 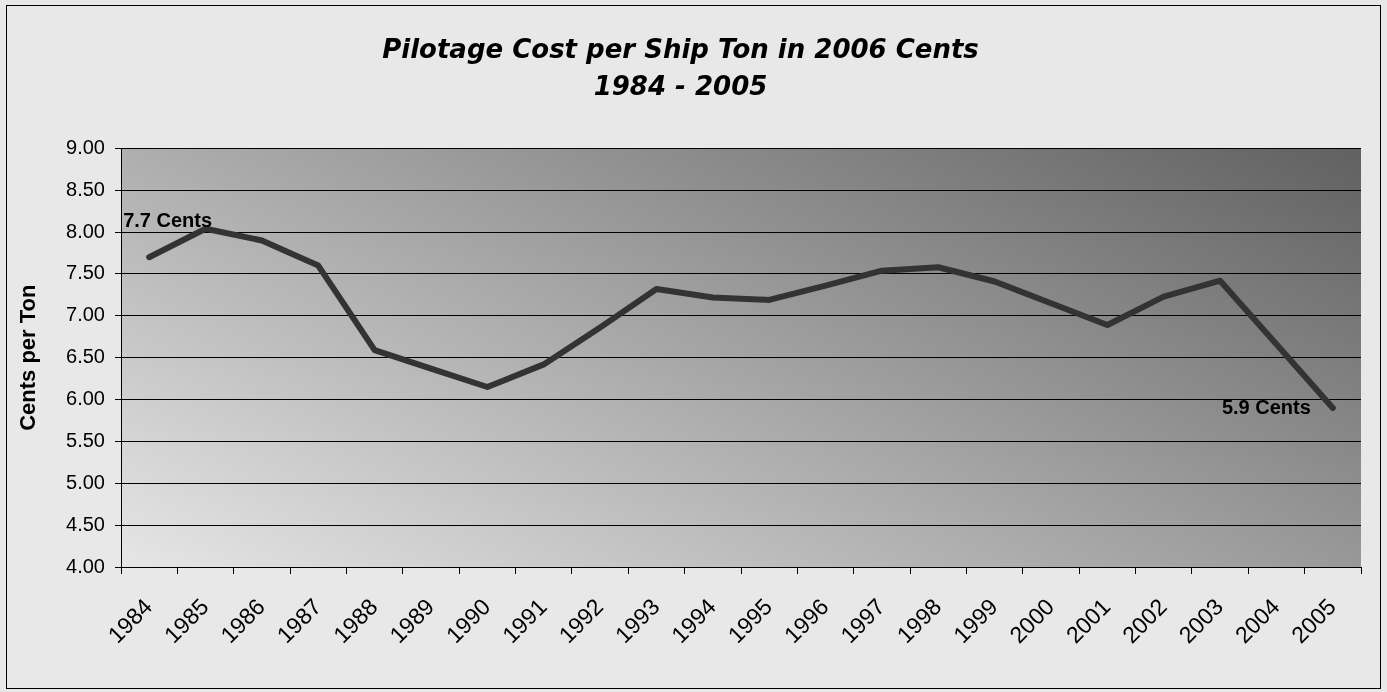 What do you see at coordinates (28, 357) in the screenshot?
I see `y-axis-title: Cents per Ton` at bounding box center [28, 357].